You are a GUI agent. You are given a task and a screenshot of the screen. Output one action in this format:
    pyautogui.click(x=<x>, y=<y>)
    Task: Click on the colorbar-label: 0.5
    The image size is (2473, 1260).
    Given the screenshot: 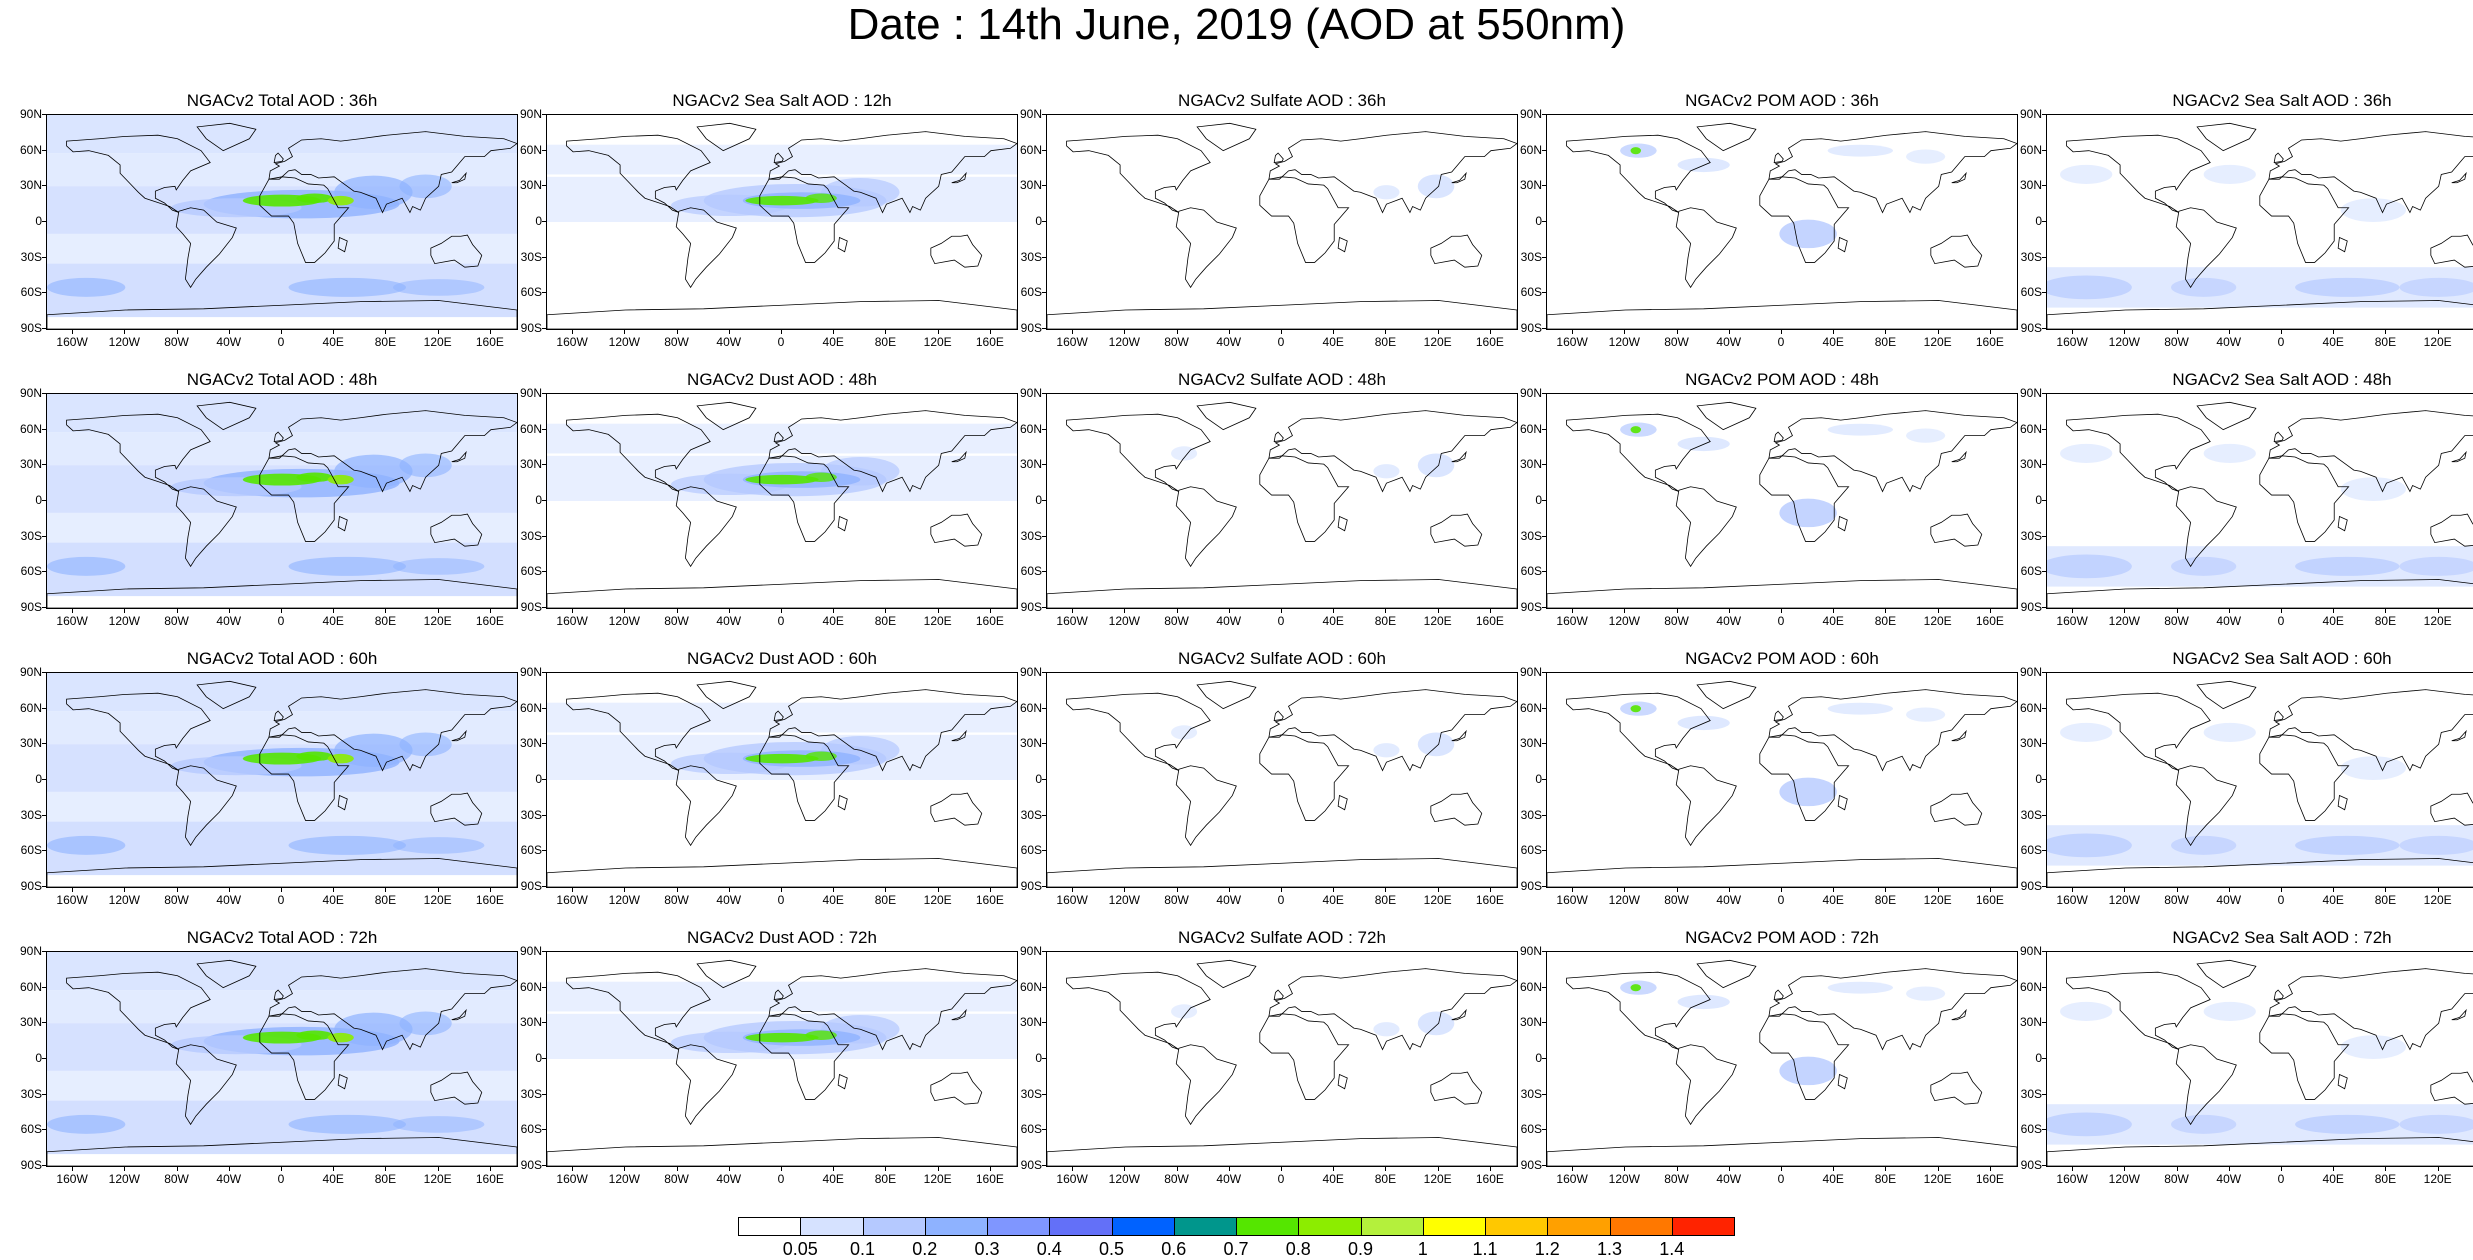 What is the action you would take?
    pyautogui.click(x=1111, y=1249)
    